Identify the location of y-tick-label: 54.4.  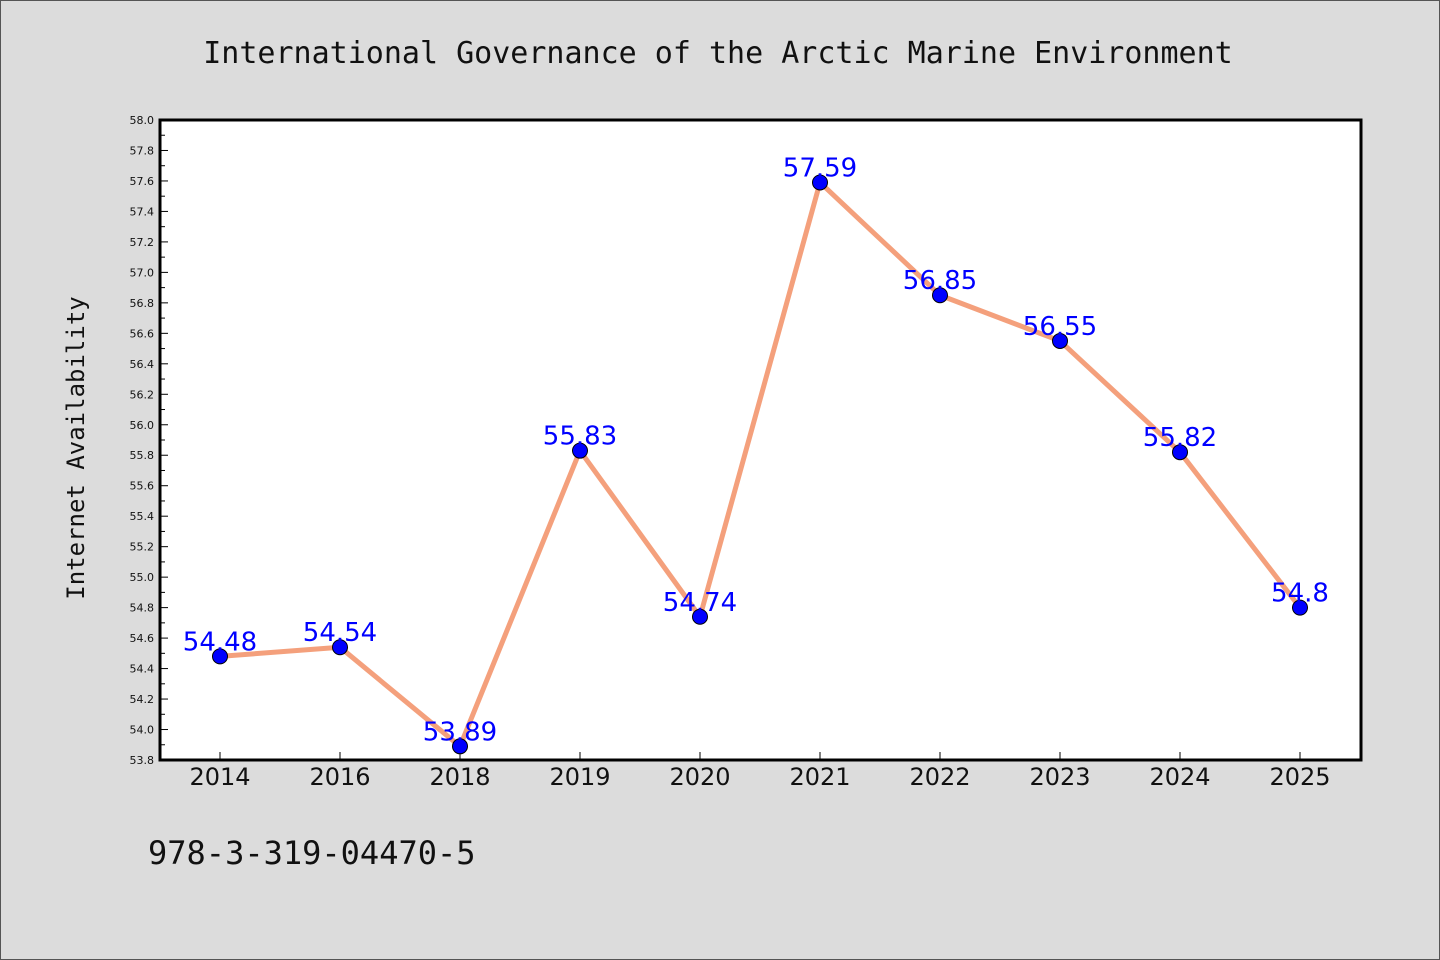
(142, 669).